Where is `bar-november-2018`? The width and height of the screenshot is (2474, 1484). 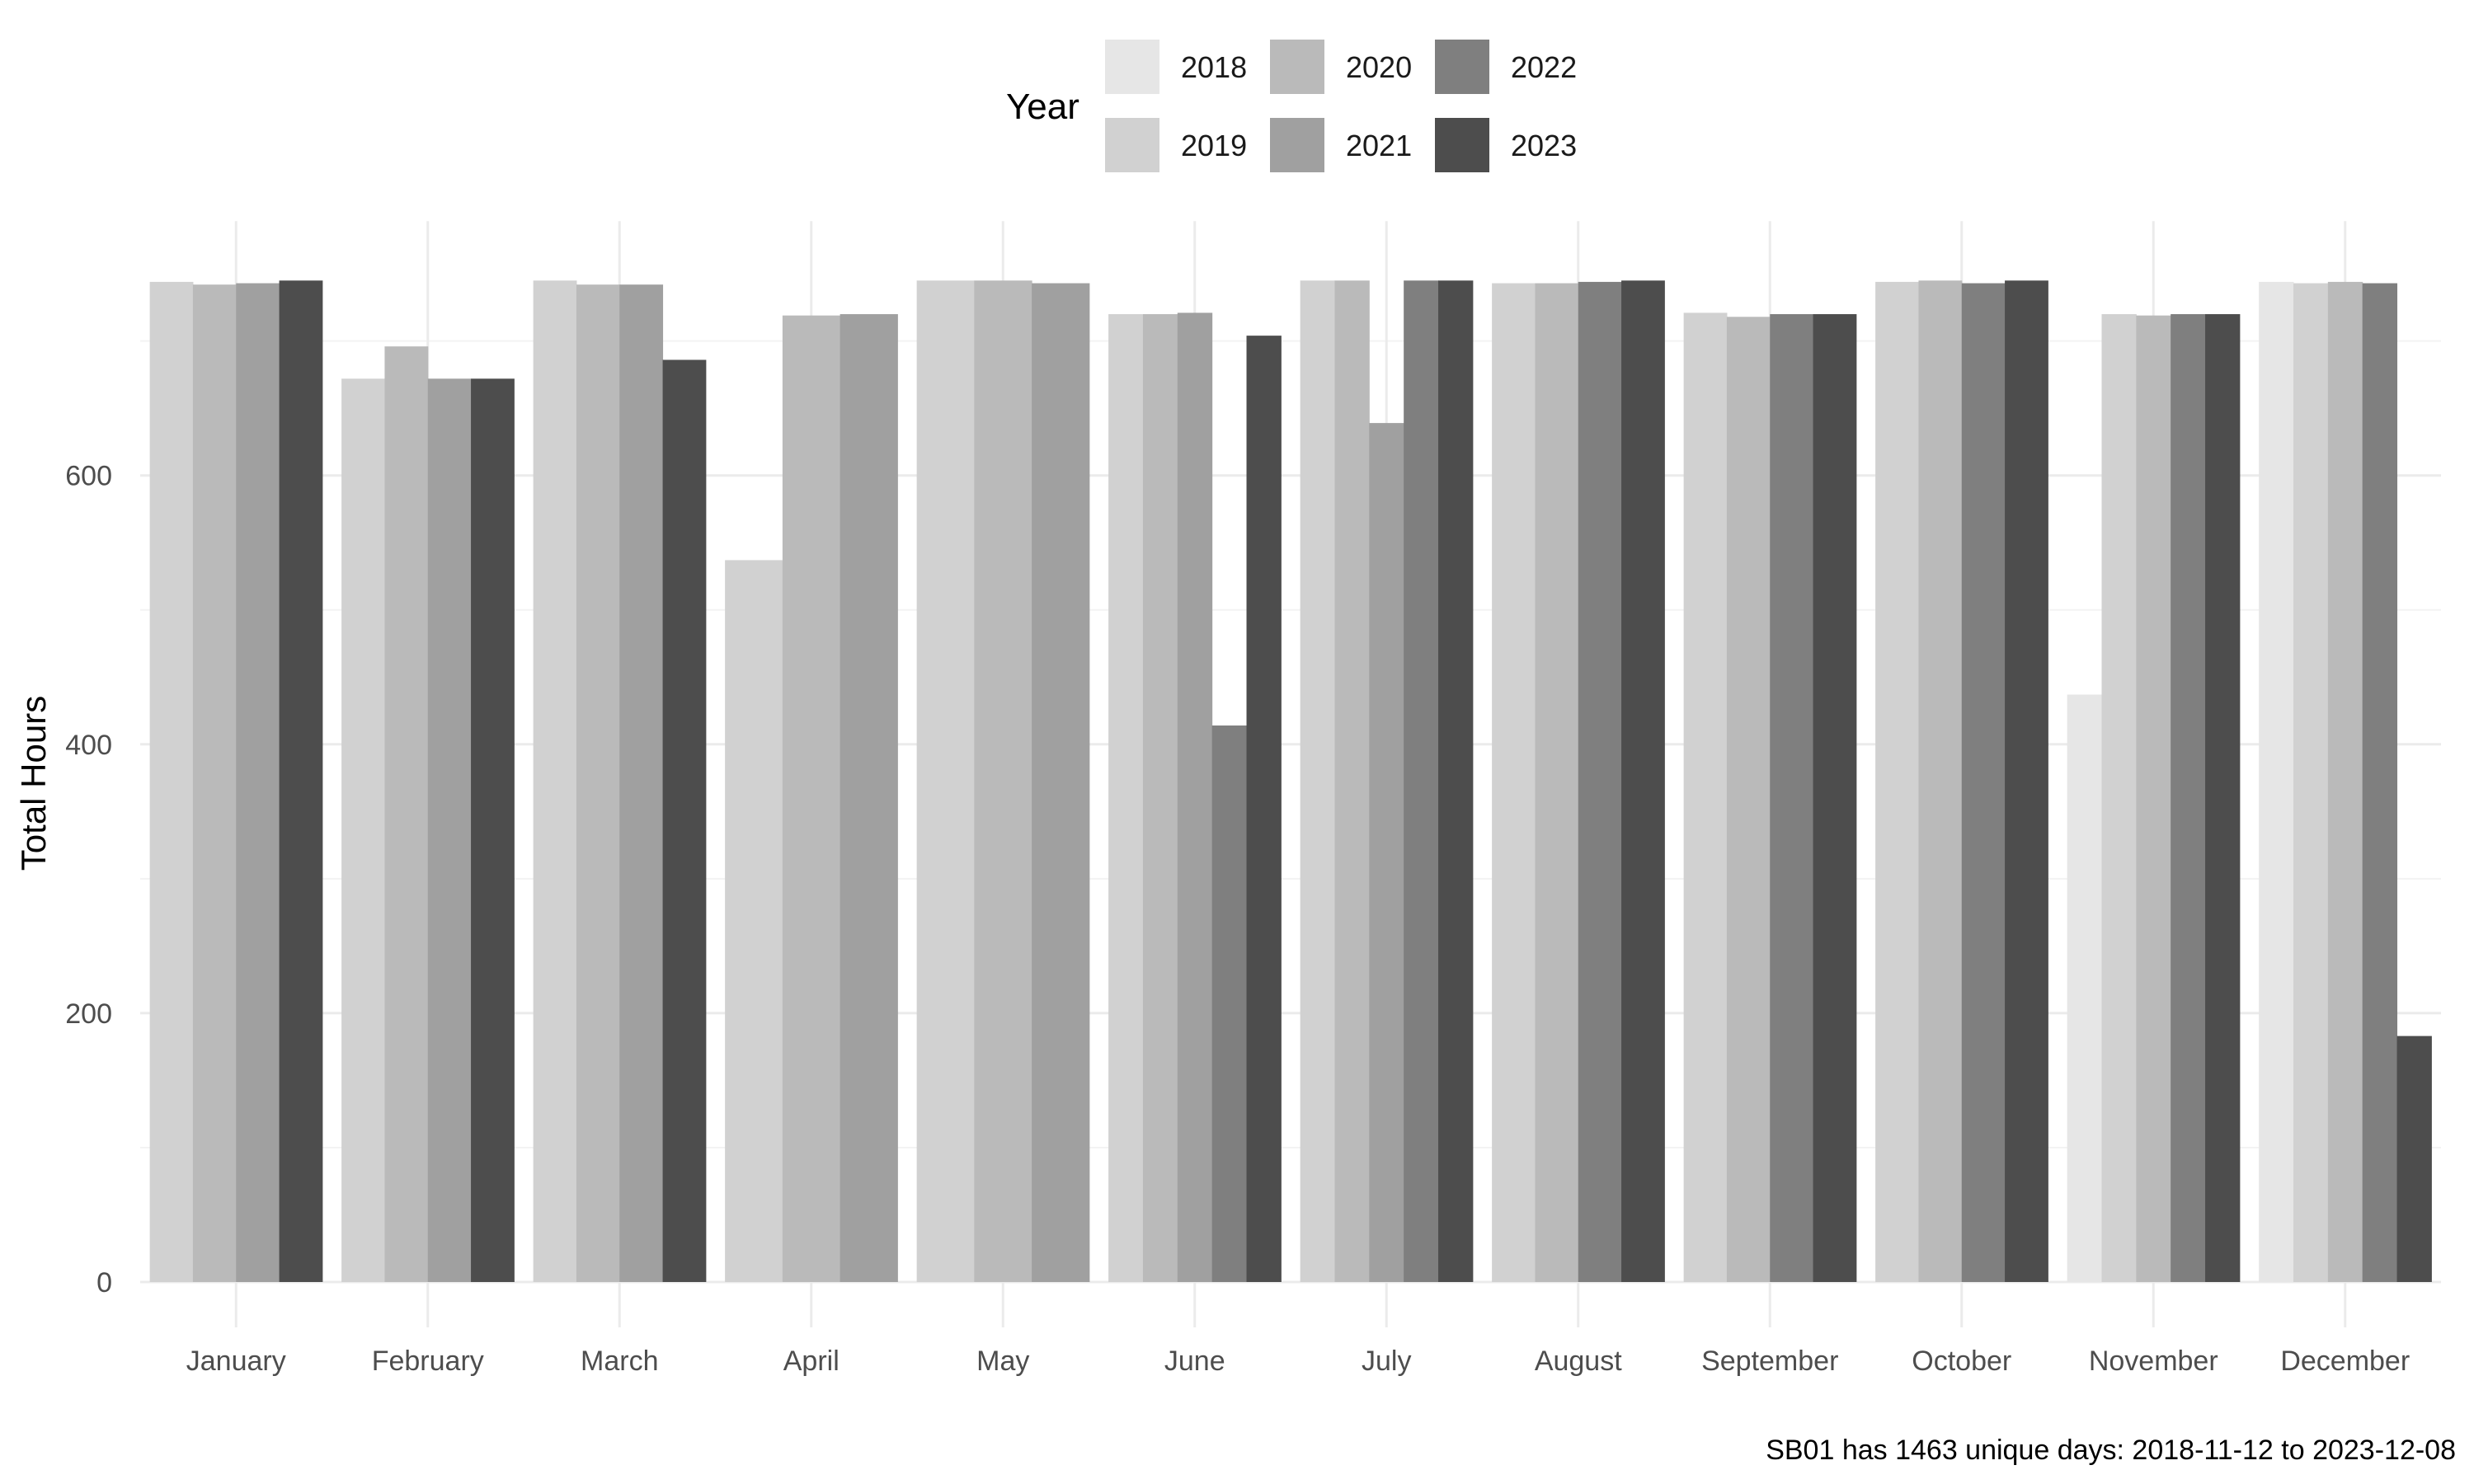
bar-november-2018 is located at coordinates (2084, 988).